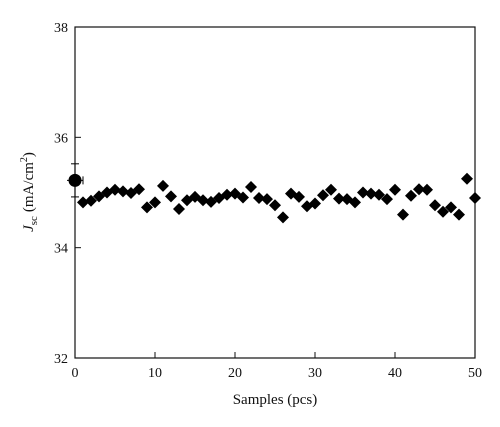  I want to click on x-axis-ticks: 0 10 20 30 40 50, so click(277, 366).